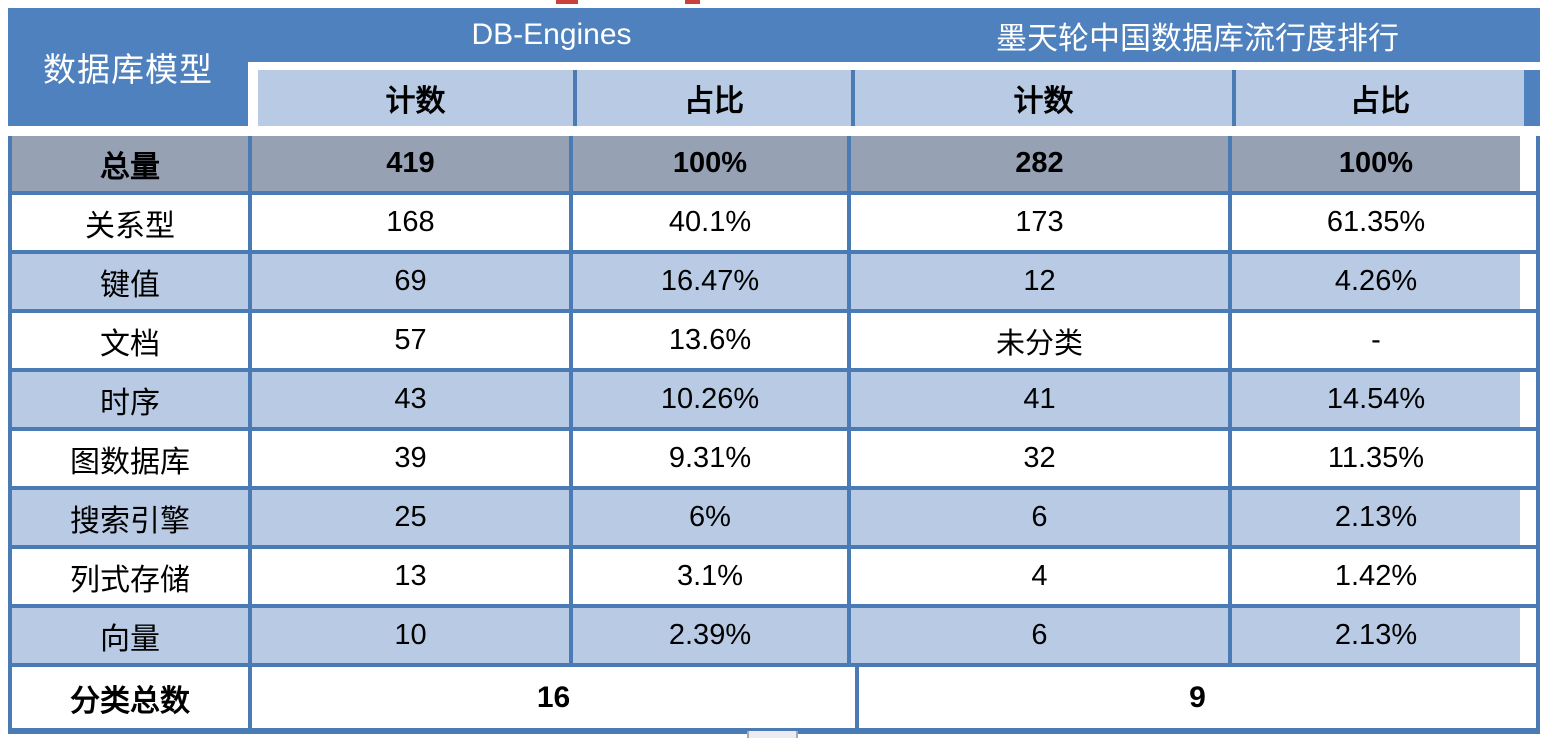 The height and width of the screenshot is (738, 1547). What do you see at coordinates (1037, 576) in the screenshot?
I see `mt-count-cell: 4` at bounding box center [1037, 576].